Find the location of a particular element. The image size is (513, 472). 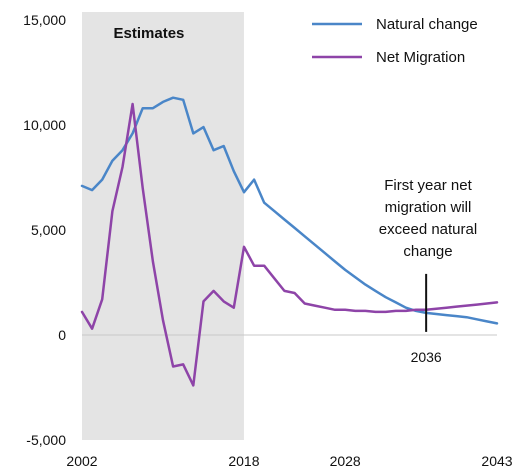

estimates-label: Estimates is located at coordinates (149, 33).